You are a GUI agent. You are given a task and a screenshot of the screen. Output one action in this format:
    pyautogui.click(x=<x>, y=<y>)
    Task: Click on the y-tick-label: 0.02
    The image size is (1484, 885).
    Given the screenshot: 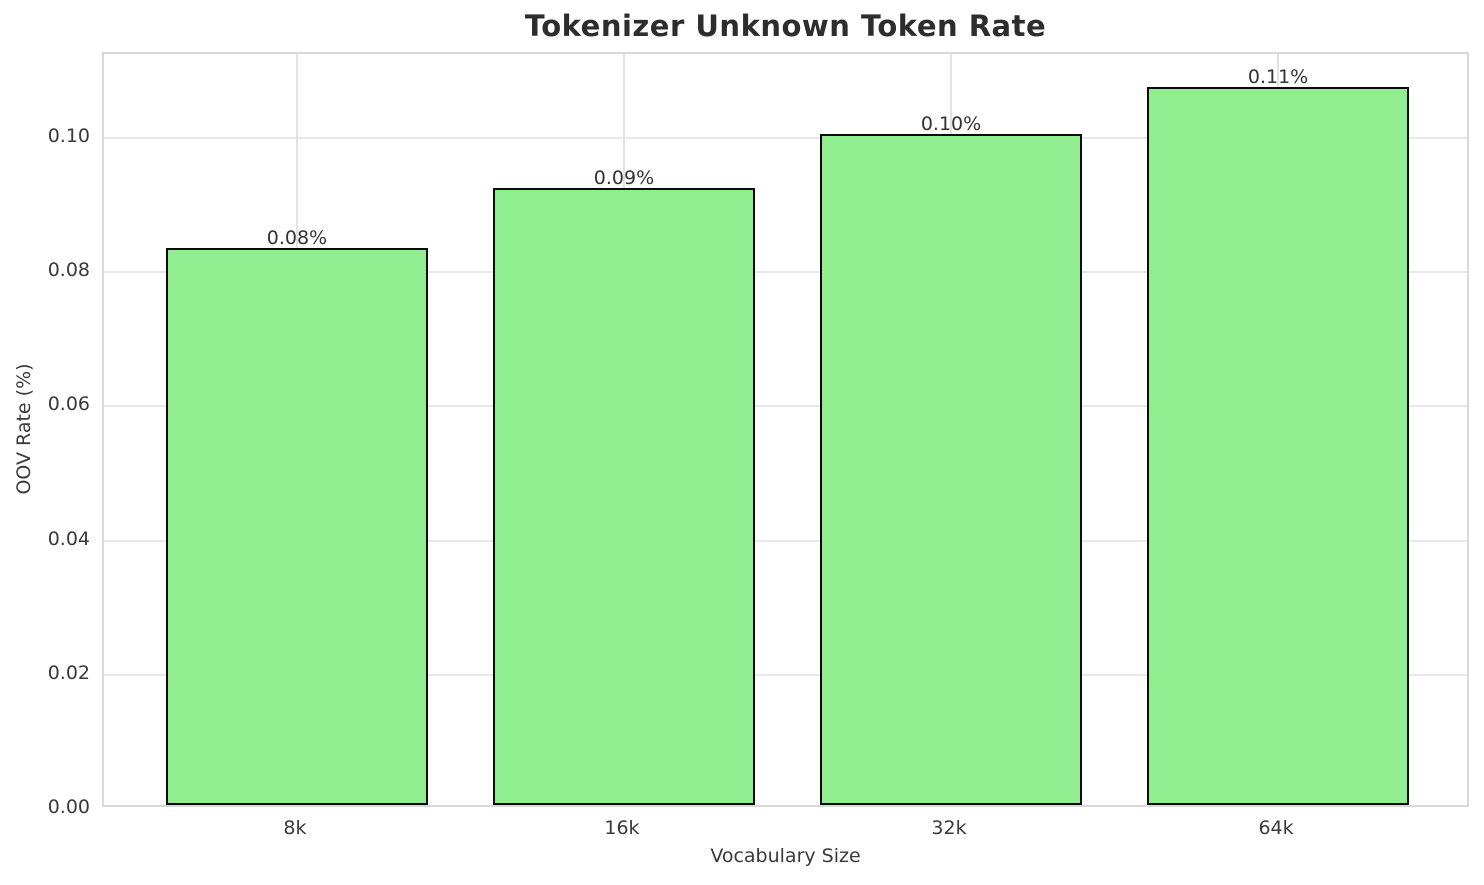 What is the action you would take?
    pyautogui.click(x=68, y=672)
    